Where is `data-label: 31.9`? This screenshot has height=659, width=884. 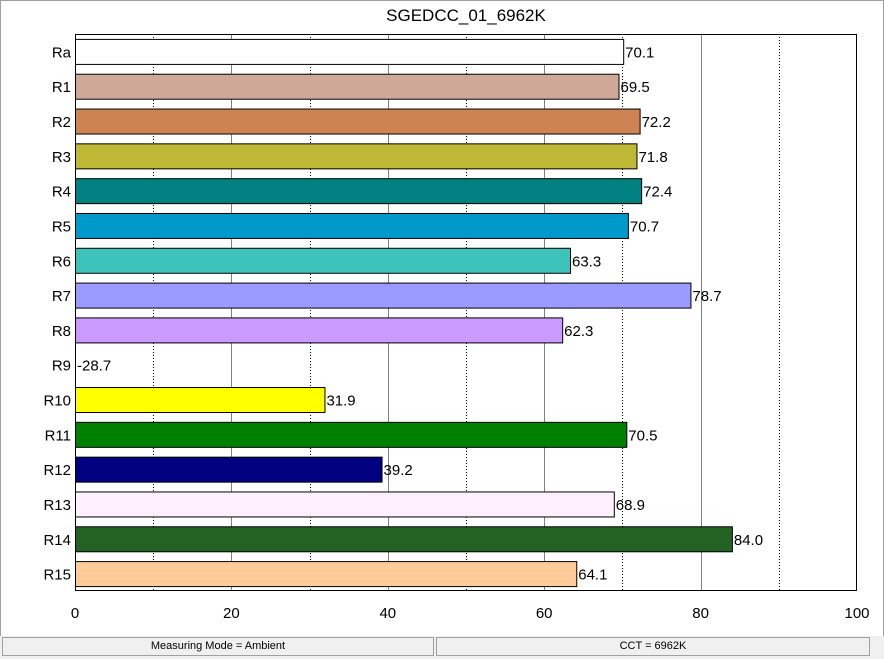
data-label: 31.9 is located at coordinates (340, 401).